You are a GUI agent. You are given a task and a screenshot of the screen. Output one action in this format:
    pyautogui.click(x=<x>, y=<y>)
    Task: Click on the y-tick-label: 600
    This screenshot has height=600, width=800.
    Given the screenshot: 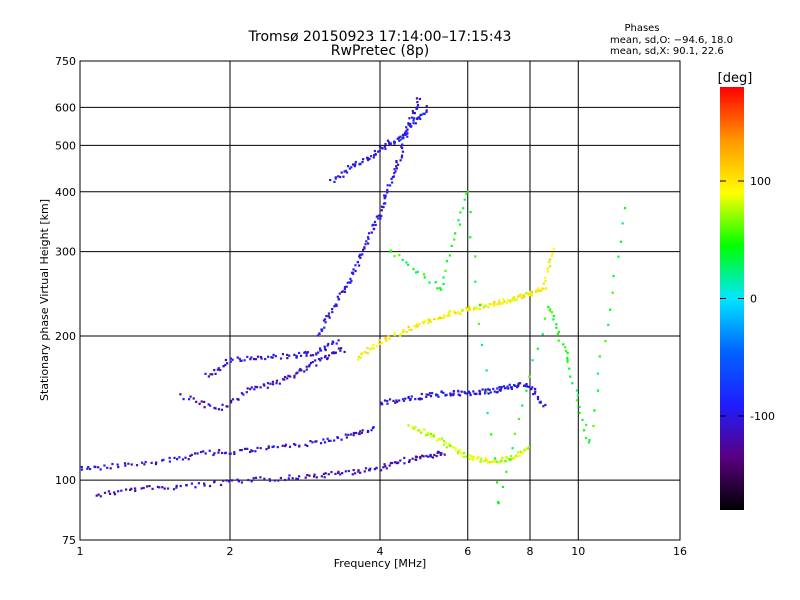 What is the action you would take?
    pyautogui.click(x=65, y=107)
    